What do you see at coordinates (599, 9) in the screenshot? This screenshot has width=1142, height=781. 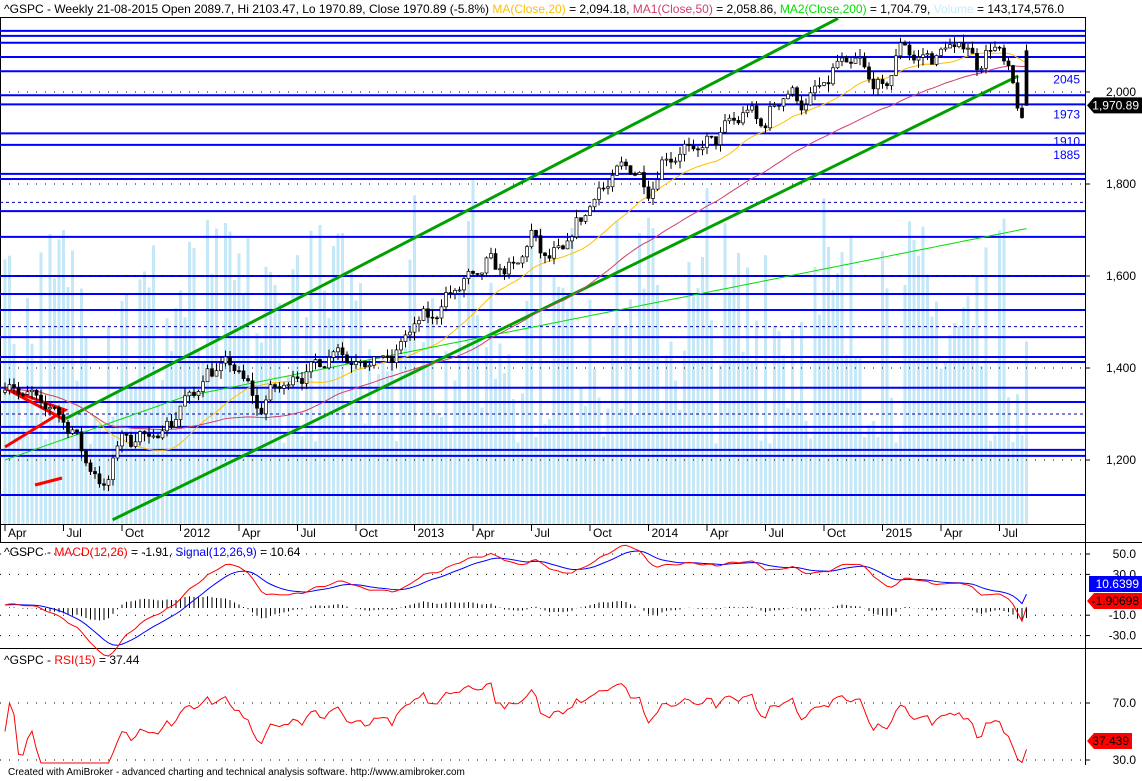 I see `ma20-value: = 2,094.18,` at bounding box center [599, 9].